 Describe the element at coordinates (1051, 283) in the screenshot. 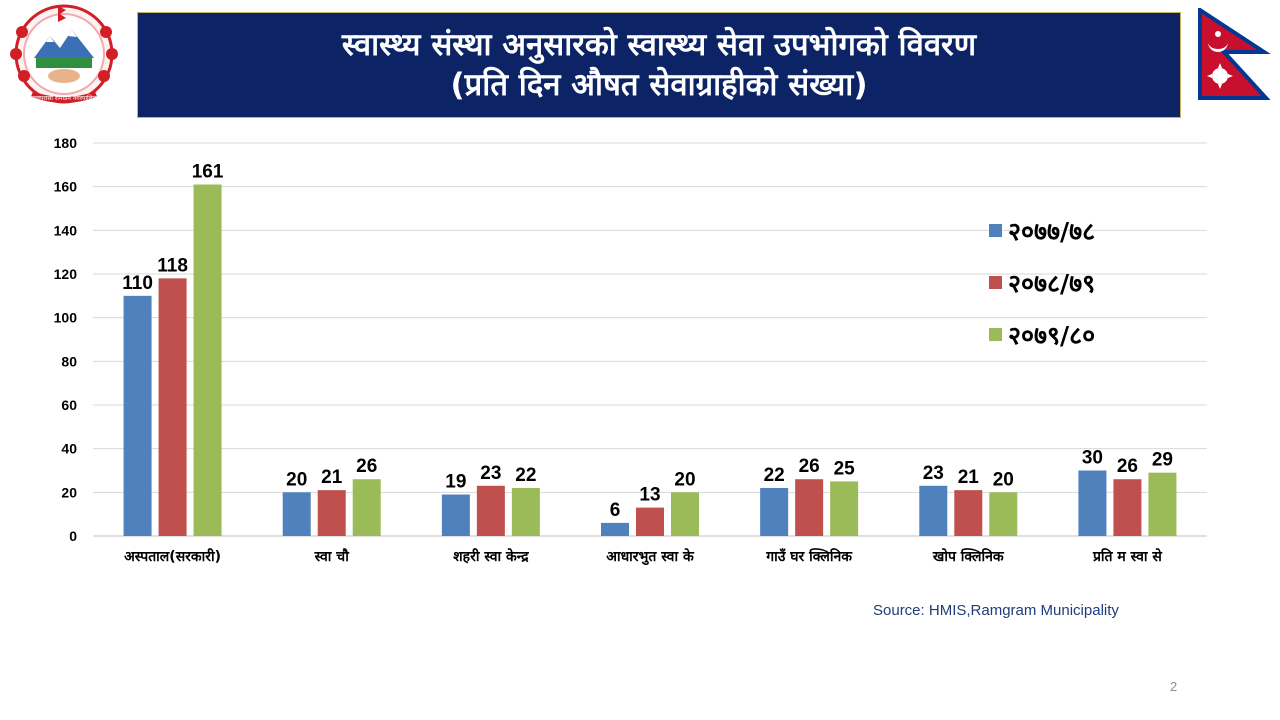

I see `legend-label: २०७८/७९` at that location.